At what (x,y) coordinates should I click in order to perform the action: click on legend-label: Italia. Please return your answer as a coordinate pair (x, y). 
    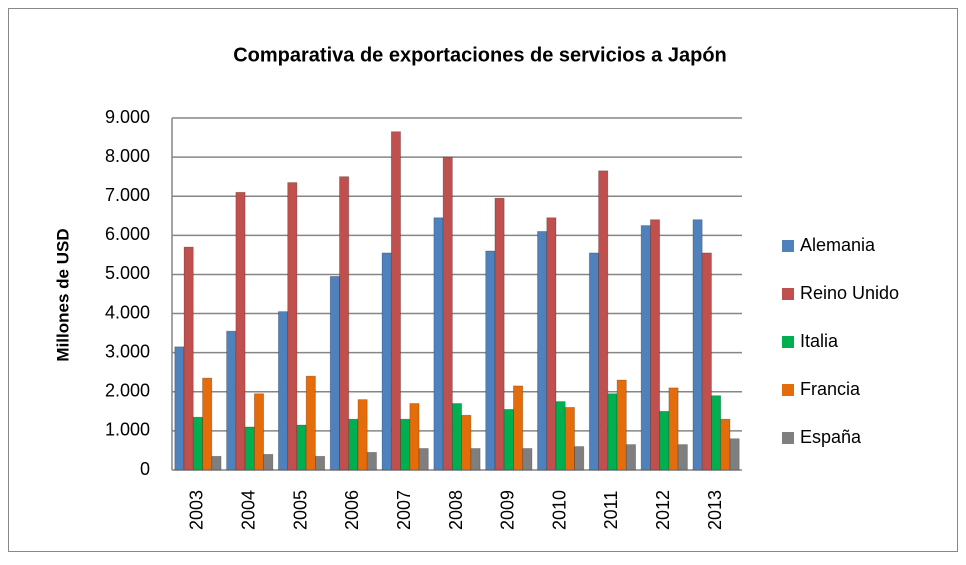
    Looking at the image, I should click on (819, 341).